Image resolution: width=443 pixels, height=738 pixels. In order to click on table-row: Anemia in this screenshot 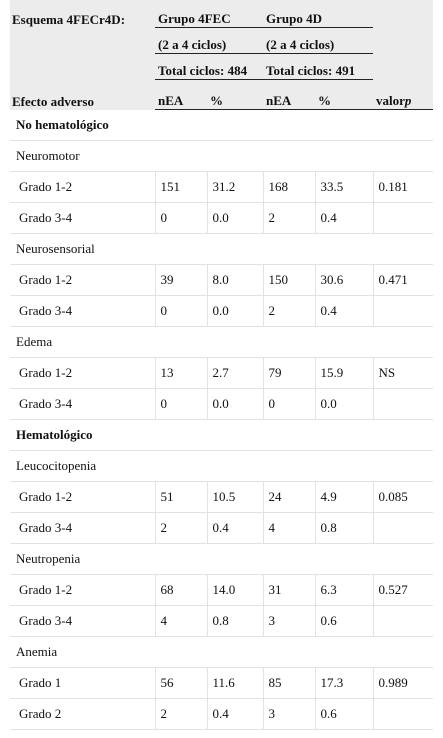, I will do `click(222, 652)`.